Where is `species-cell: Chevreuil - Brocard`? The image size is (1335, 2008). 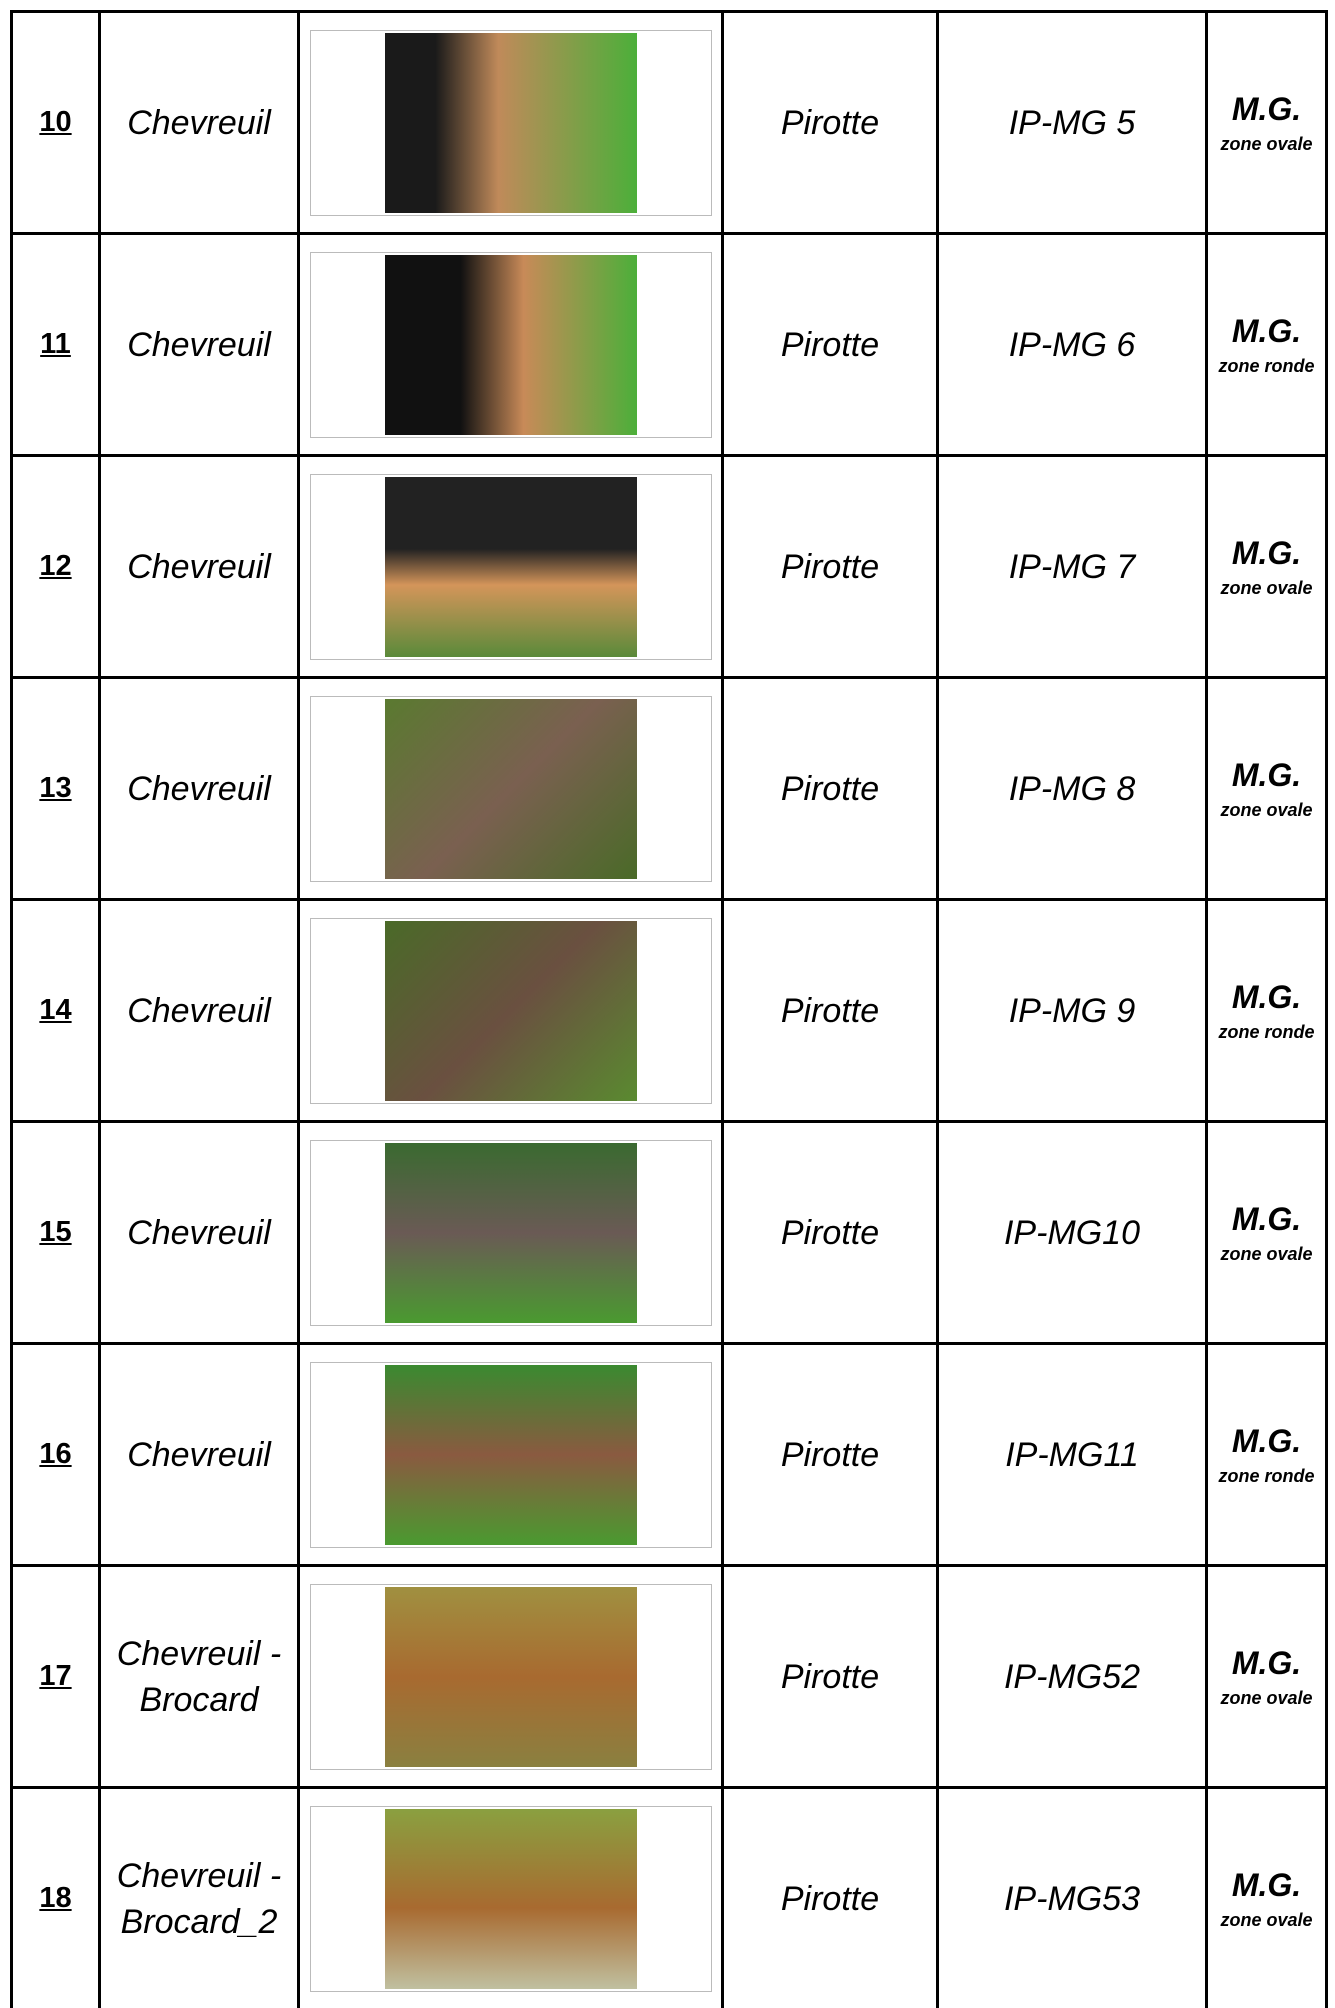
species-cell: Chevreuil - Brocard is located at coordinates (197, 1676).